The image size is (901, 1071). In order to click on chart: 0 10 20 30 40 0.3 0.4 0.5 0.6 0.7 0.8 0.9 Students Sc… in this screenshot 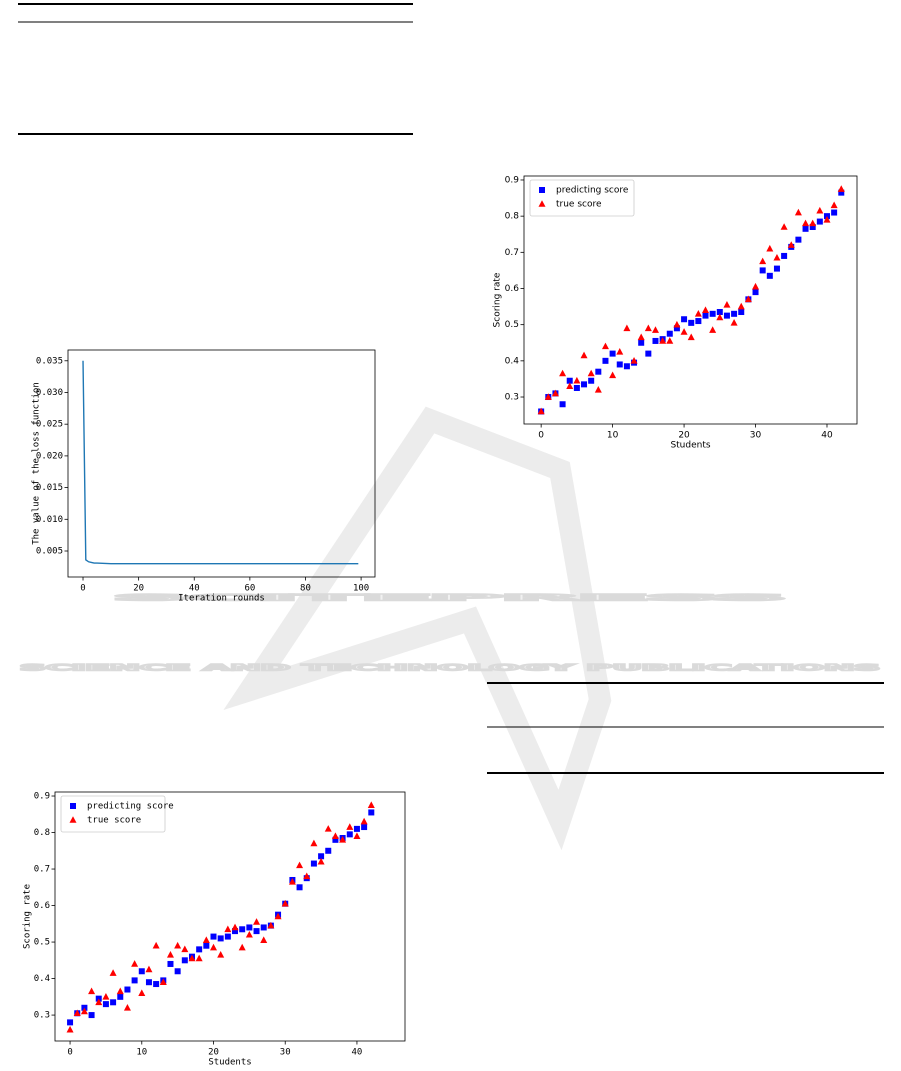, I will do `click(214, 930)`.